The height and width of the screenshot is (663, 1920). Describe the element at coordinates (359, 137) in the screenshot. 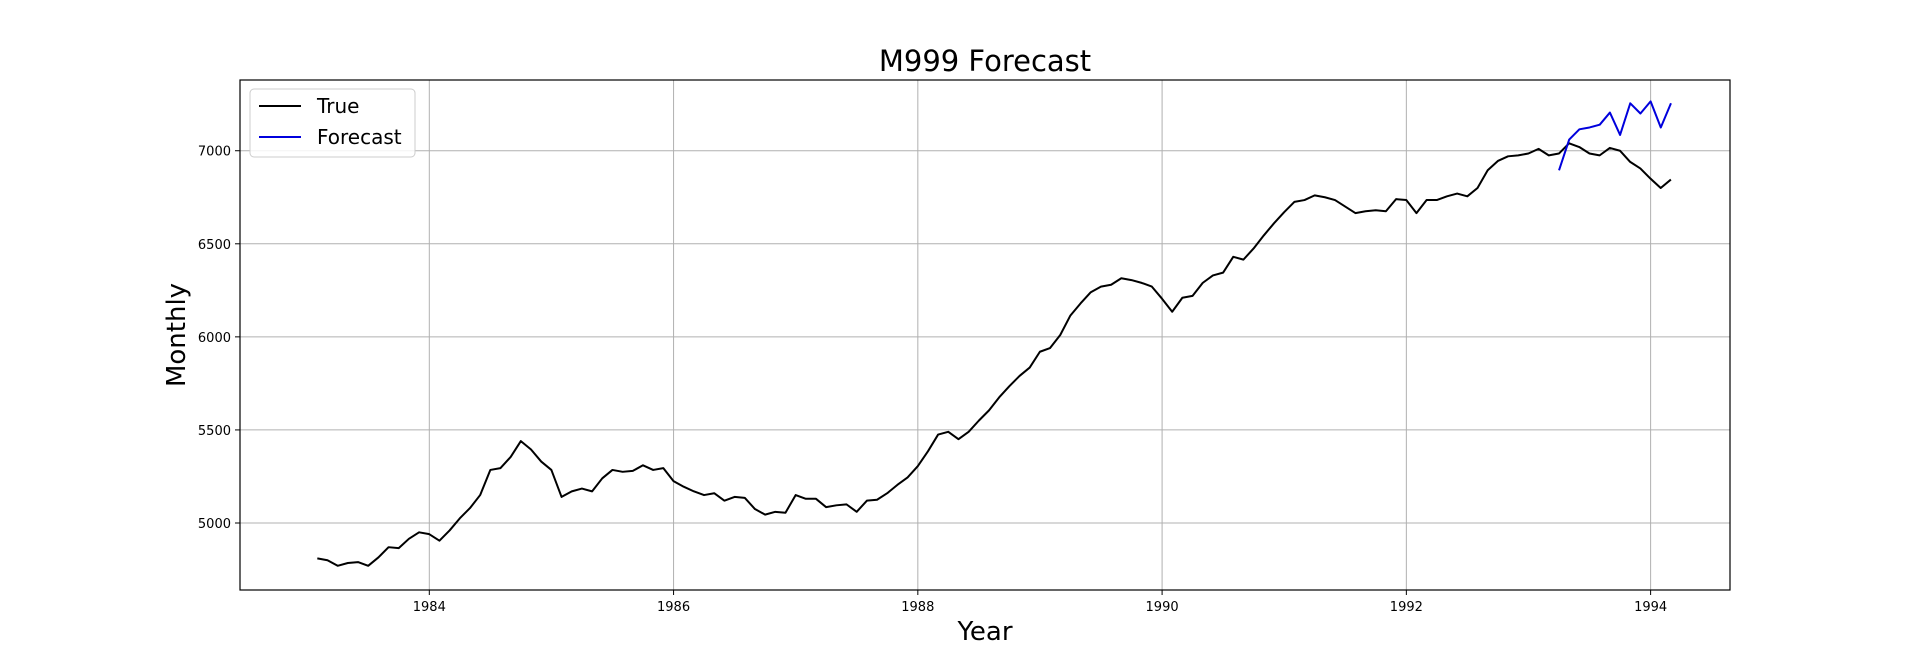

I see `legend-label-forecast: Forecast` at that location.